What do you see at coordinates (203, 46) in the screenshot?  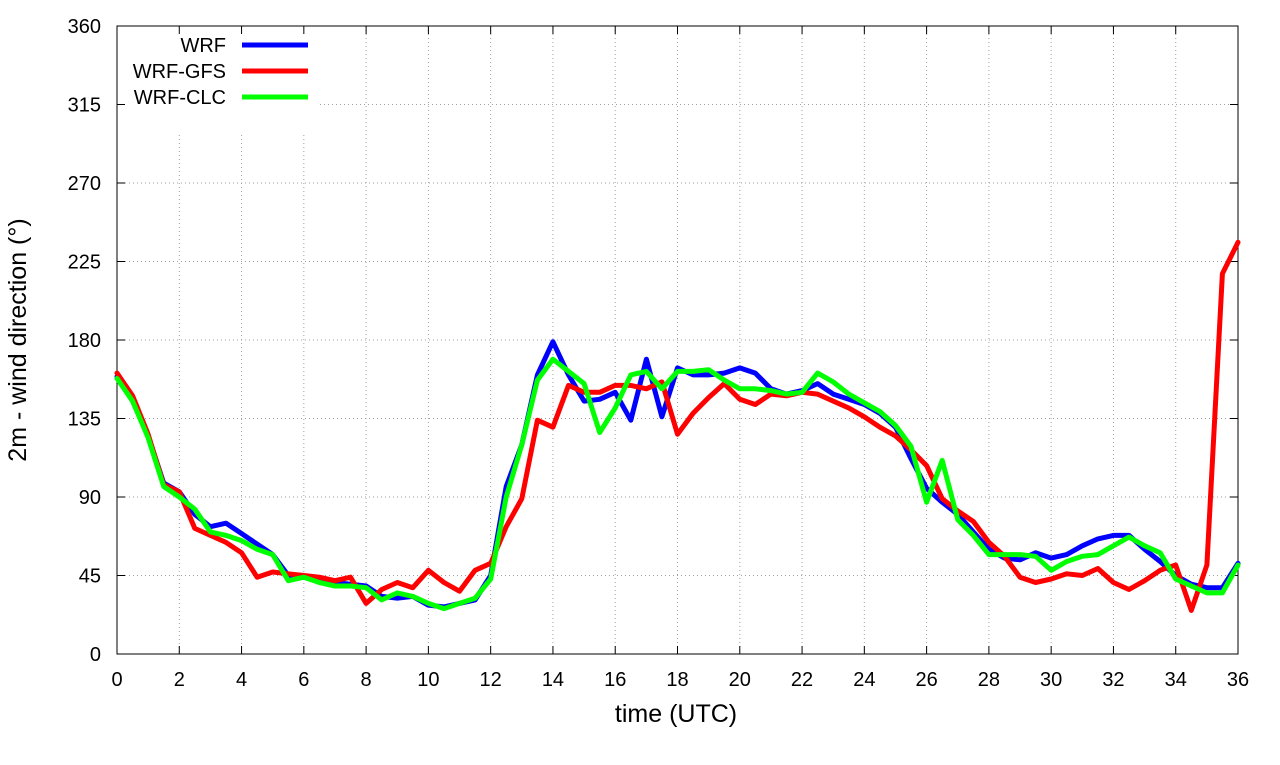 I see `legend-label-wrf: WRF` at bounding box center [203, 46].